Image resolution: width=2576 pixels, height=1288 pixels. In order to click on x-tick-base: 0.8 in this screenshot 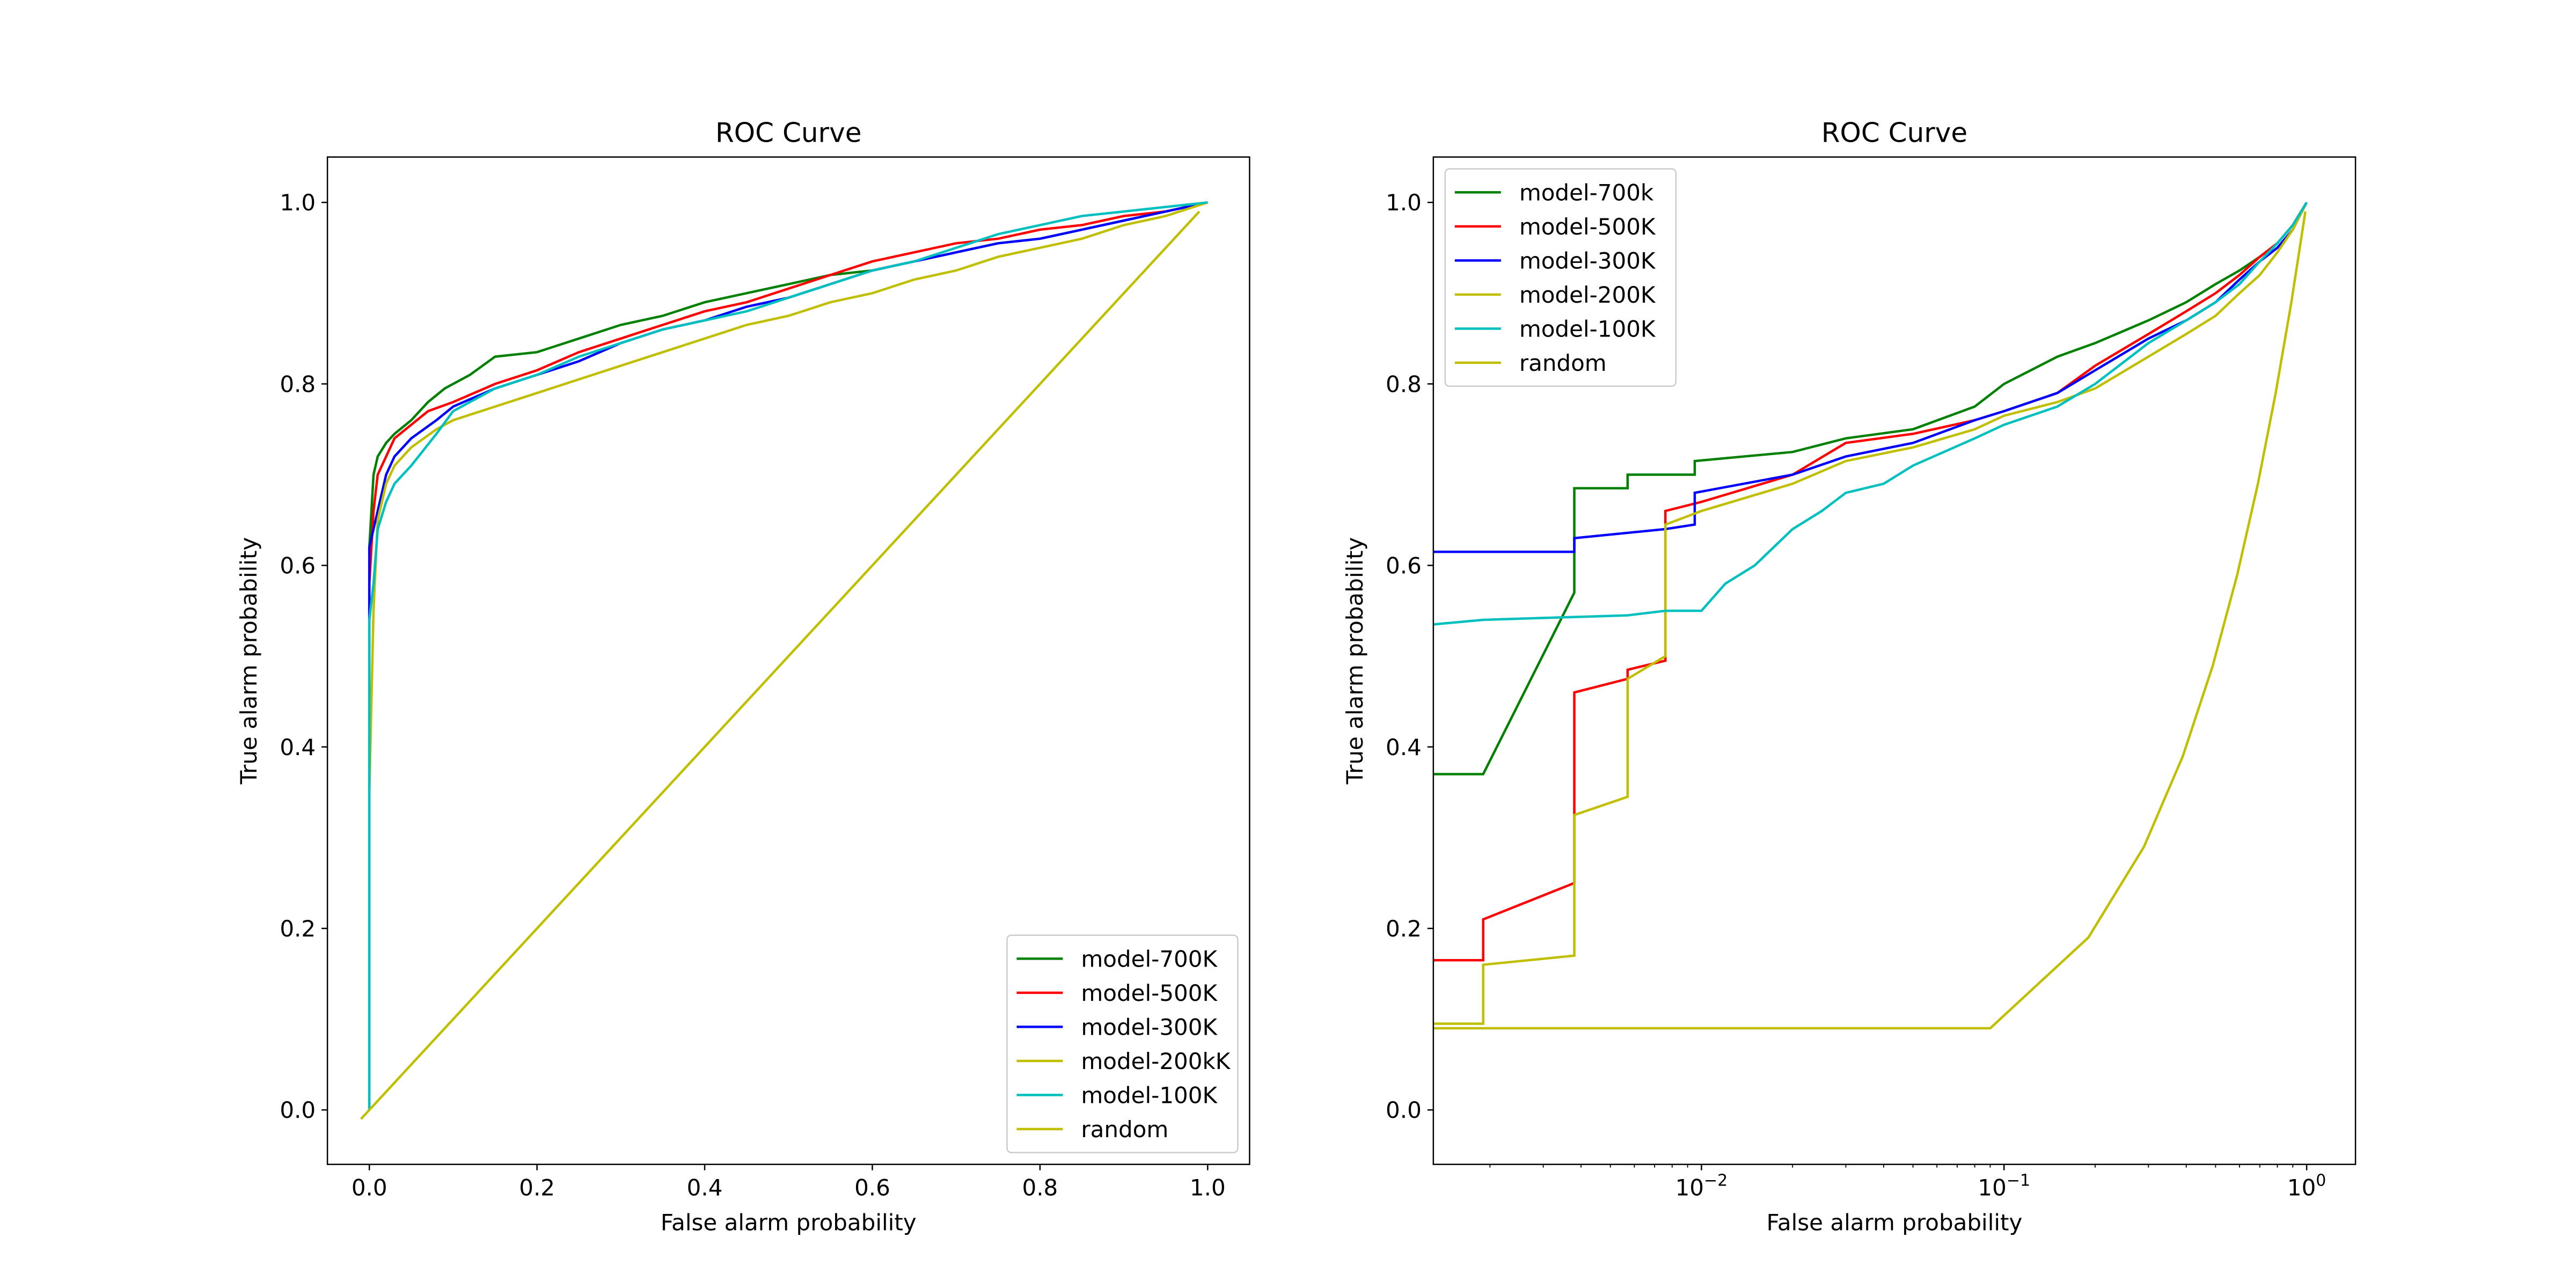, I will do `click(1040, 1188)`.